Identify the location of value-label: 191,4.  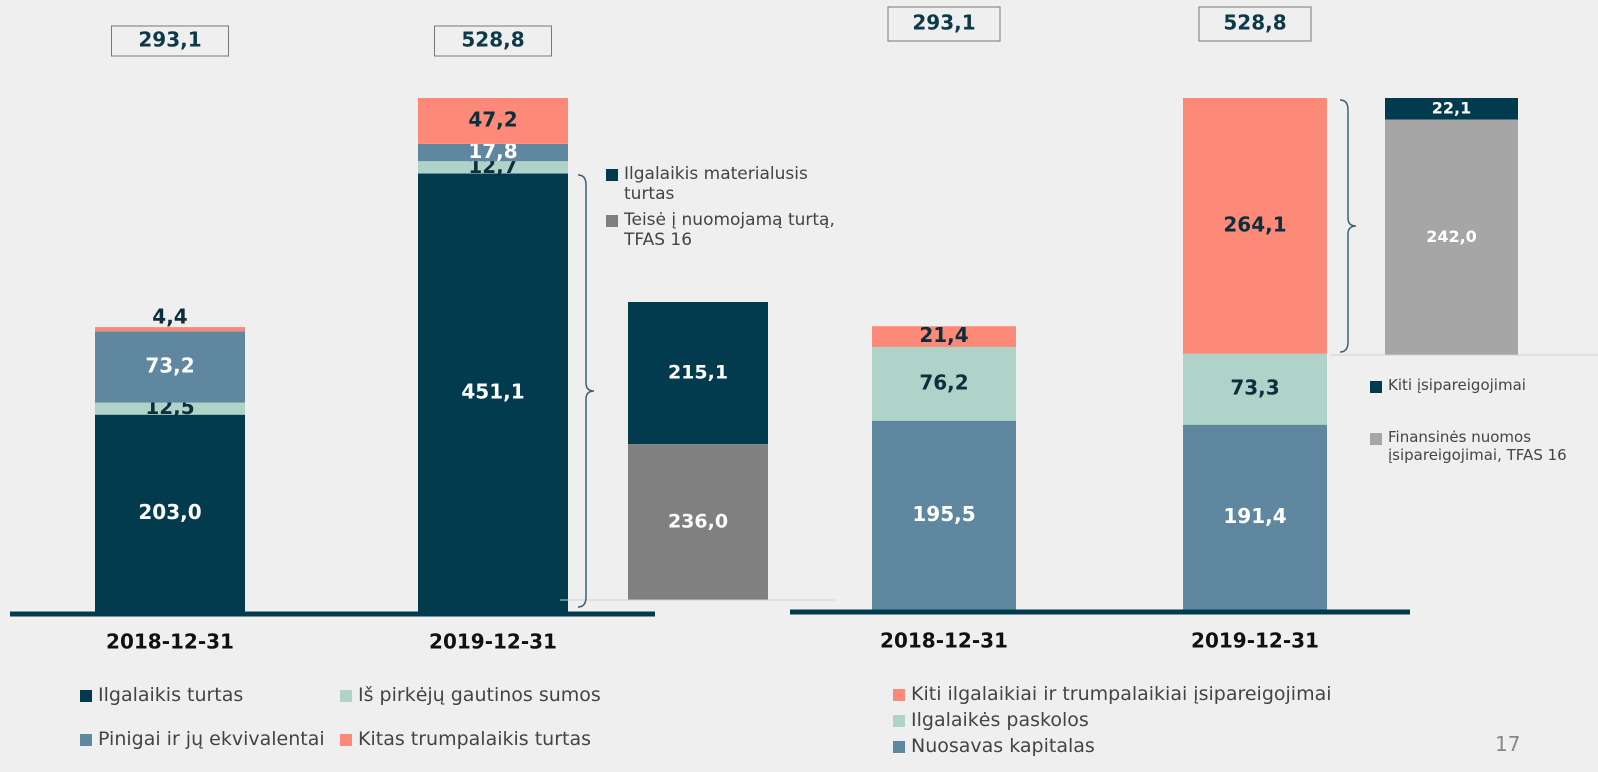
(1254, 516).